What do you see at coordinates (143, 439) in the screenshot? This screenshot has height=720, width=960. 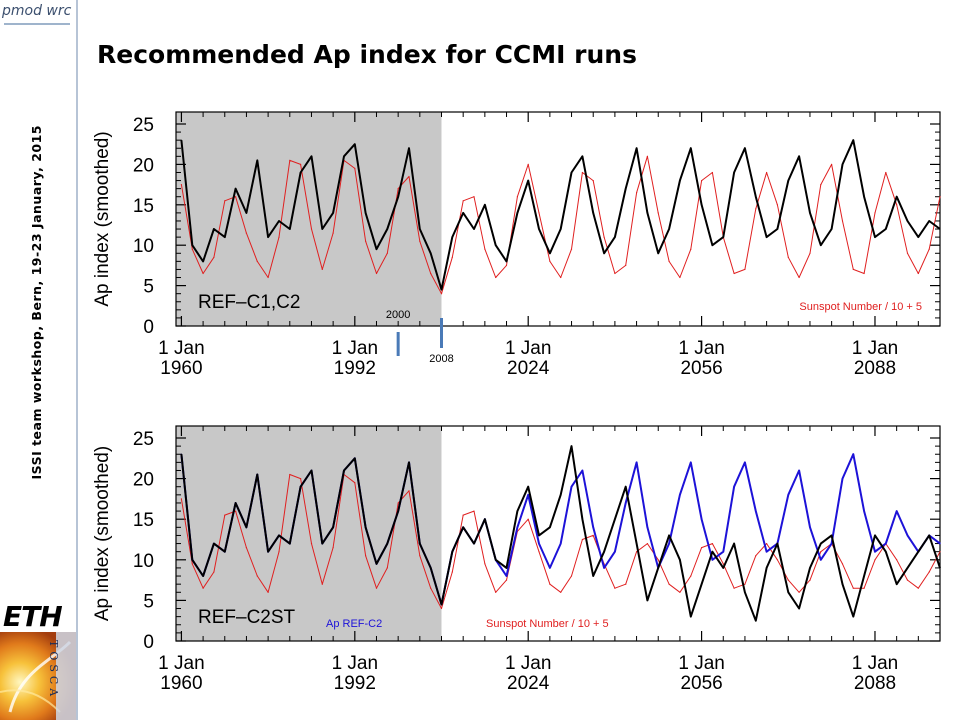 I see `y-tick-label: 25` at bounding box center [143, 439].